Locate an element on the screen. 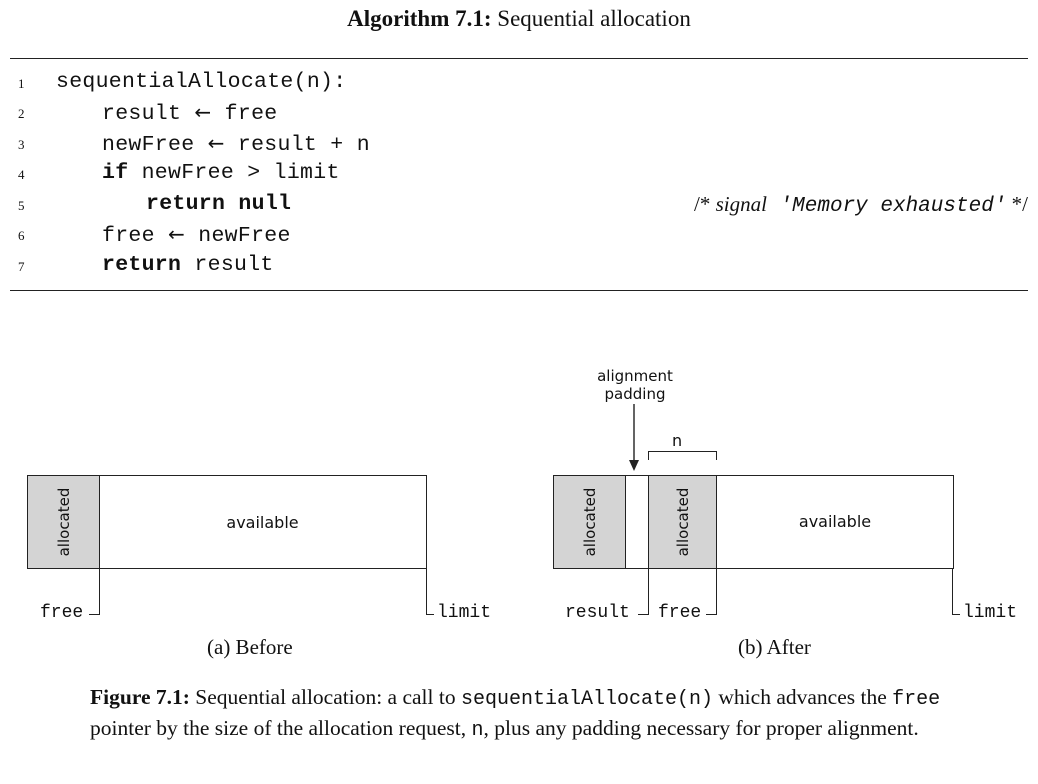 This screenshot has height=784, width=1038. allocated-block-old: allocated is located at coordinates (589, 522).